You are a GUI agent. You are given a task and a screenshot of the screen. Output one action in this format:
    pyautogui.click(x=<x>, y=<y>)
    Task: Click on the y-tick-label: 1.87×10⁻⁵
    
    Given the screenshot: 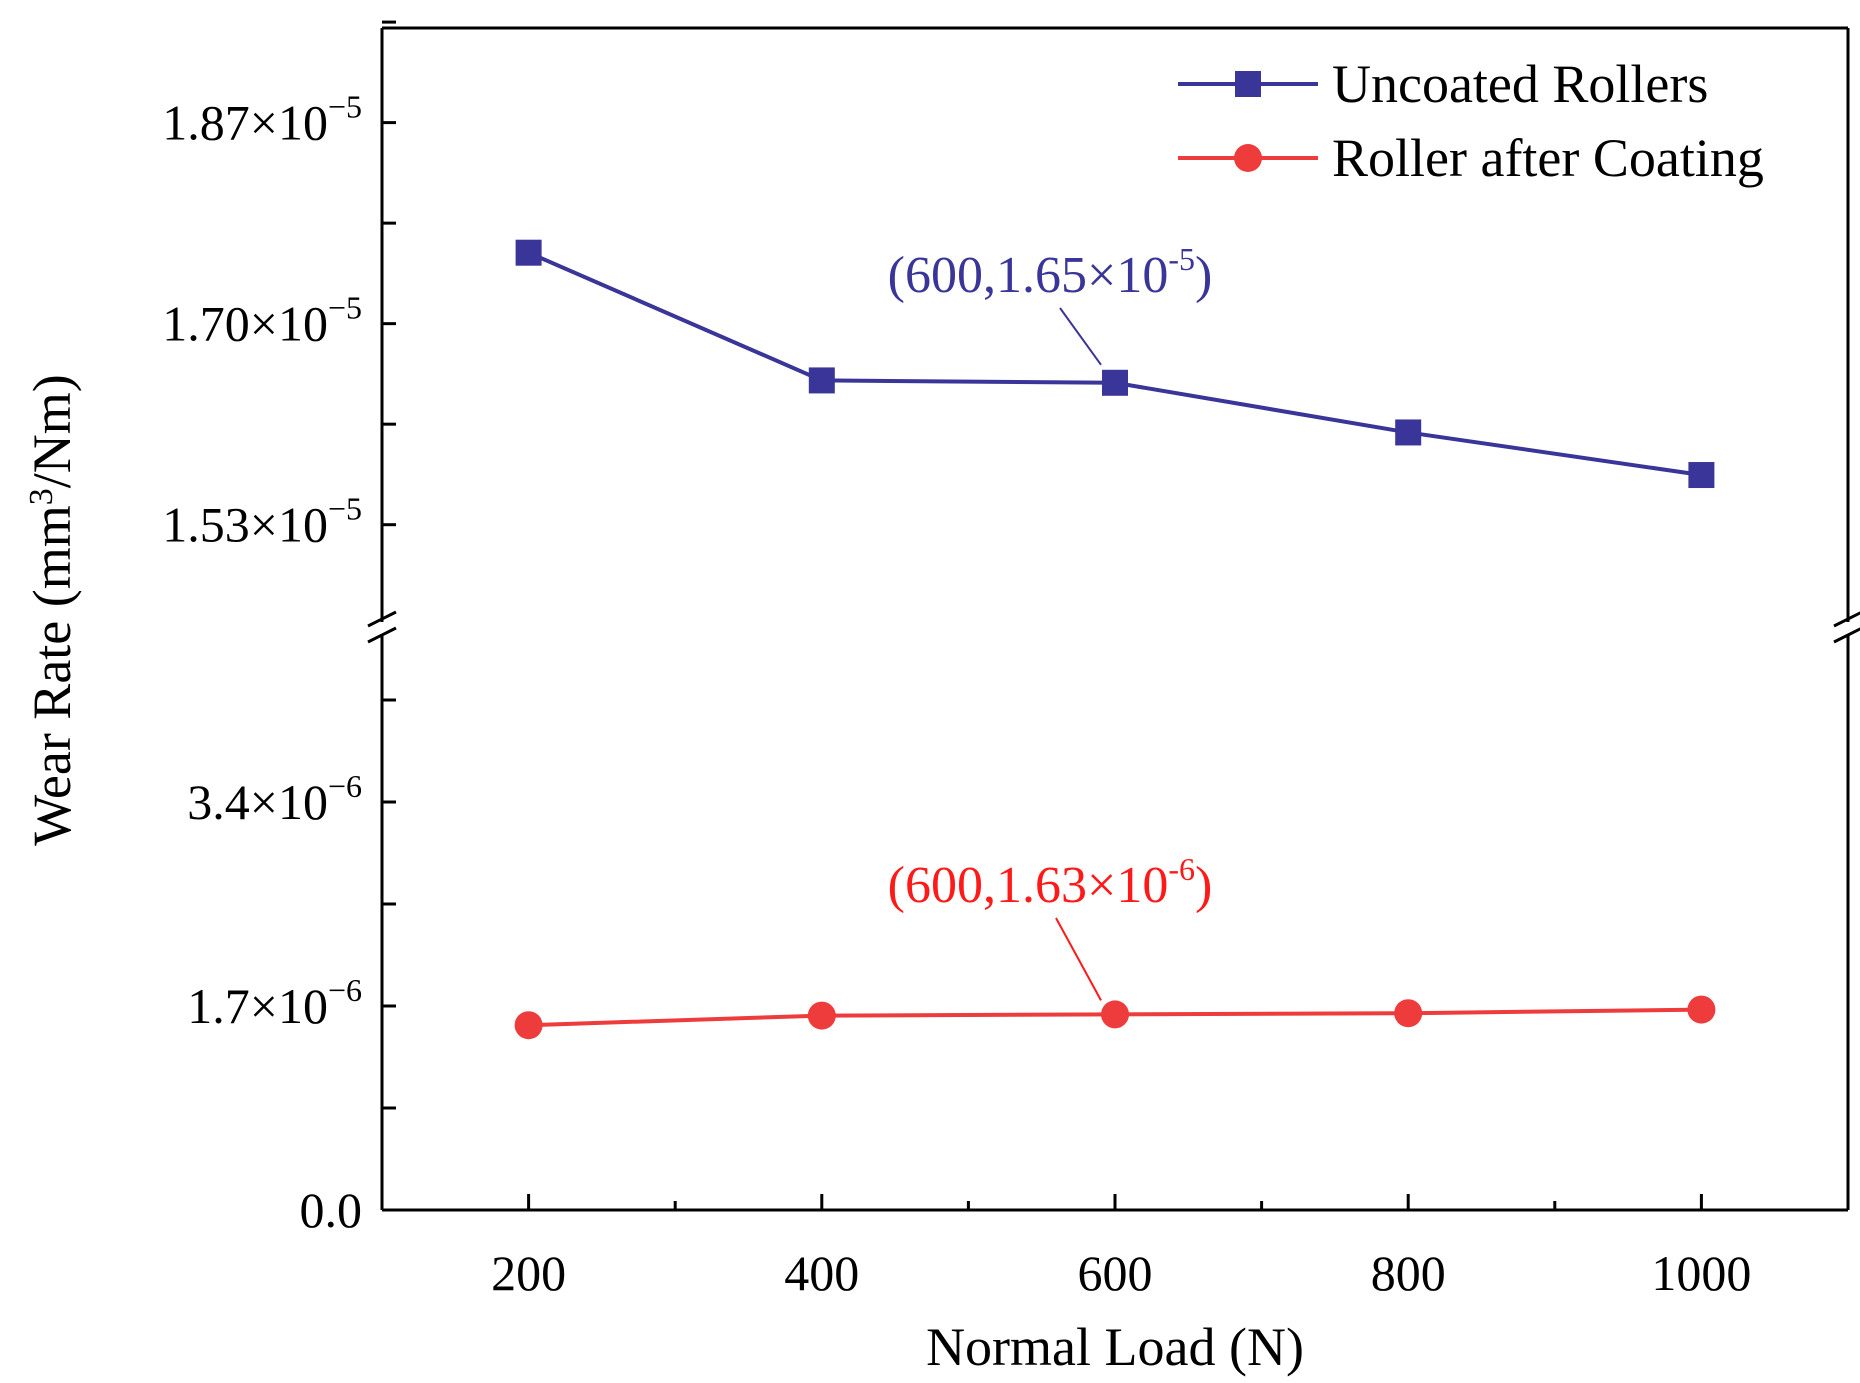 What is the action you would take?
    pyautogui.click(x=262, y=120)
    